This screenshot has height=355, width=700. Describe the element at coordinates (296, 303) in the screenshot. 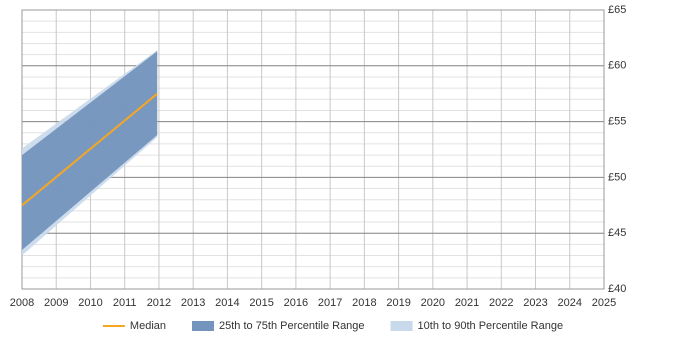

I see `x-tick-label: 2016` at that location.